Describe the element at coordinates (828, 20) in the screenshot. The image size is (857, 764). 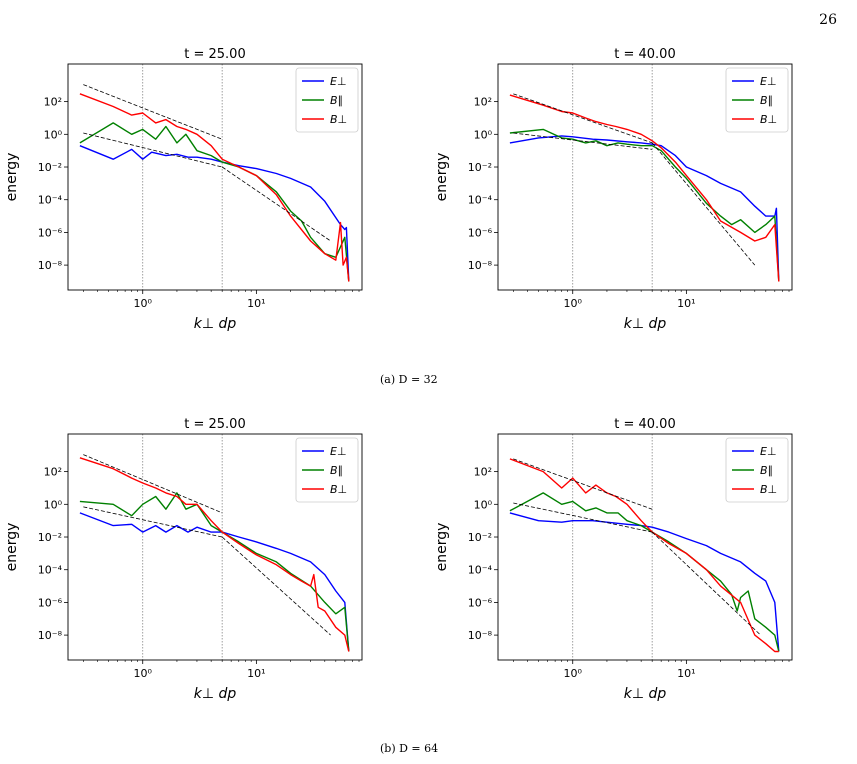
I see `page-number: 26` at that location.